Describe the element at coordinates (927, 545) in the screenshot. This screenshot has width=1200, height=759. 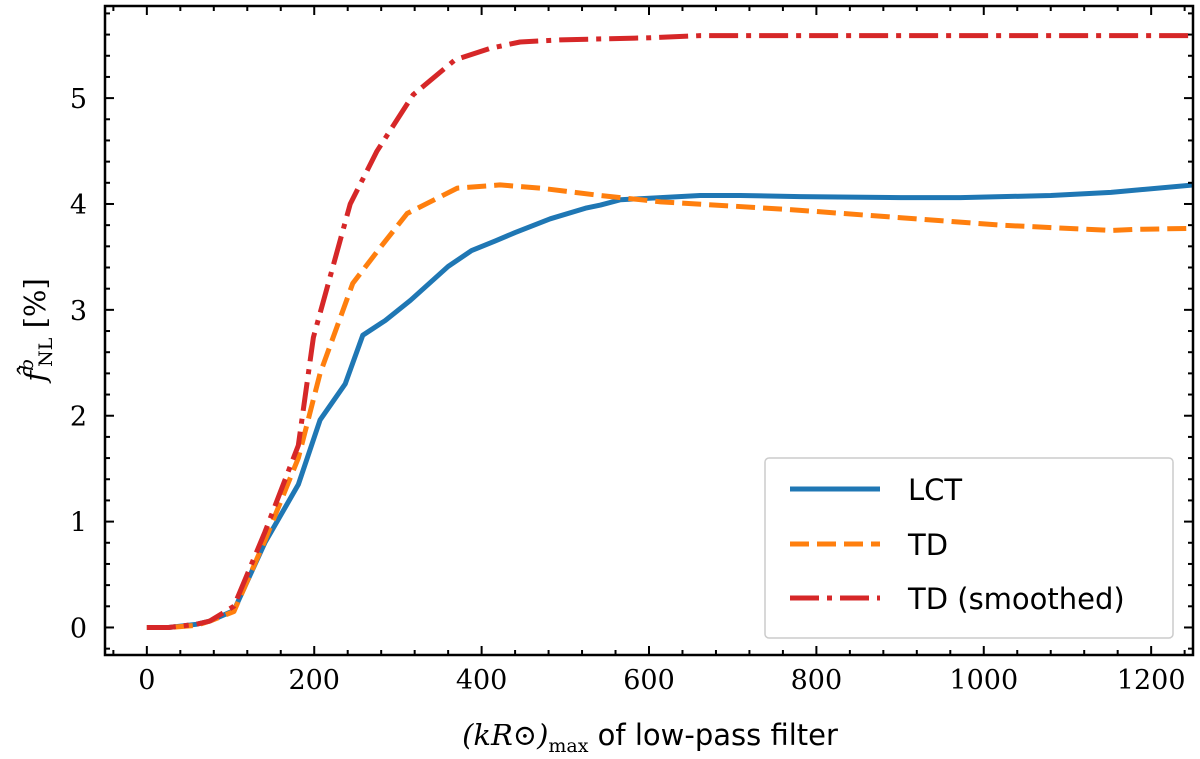
I see `legend-label-td: TD` at that location.